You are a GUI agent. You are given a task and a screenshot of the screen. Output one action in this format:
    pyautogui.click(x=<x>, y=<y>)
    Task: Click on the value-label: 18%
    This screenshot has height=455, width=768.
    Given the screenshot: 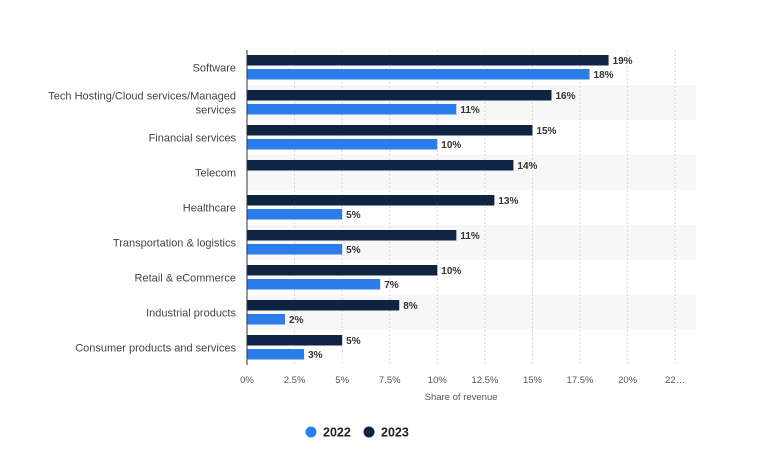 What is the action you would take?
    pyautogui.click(x=604, y=75)
    